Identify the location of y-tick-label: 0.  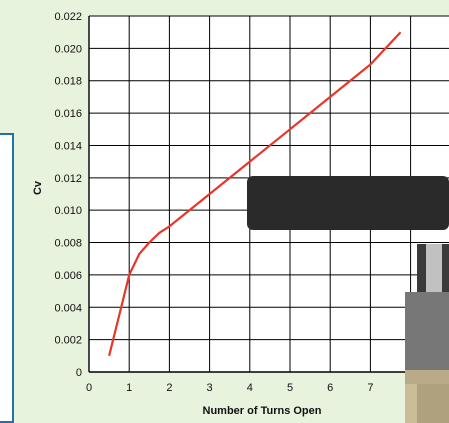
(79, 373).